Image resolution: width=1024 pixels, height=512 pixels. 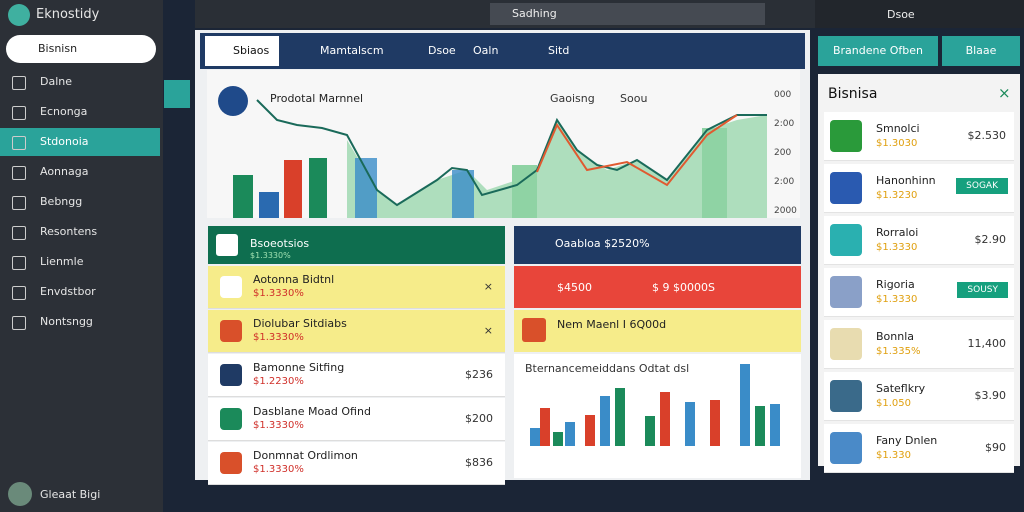 I want to click on legend: Gaoisng, so click(x=572, y=98).